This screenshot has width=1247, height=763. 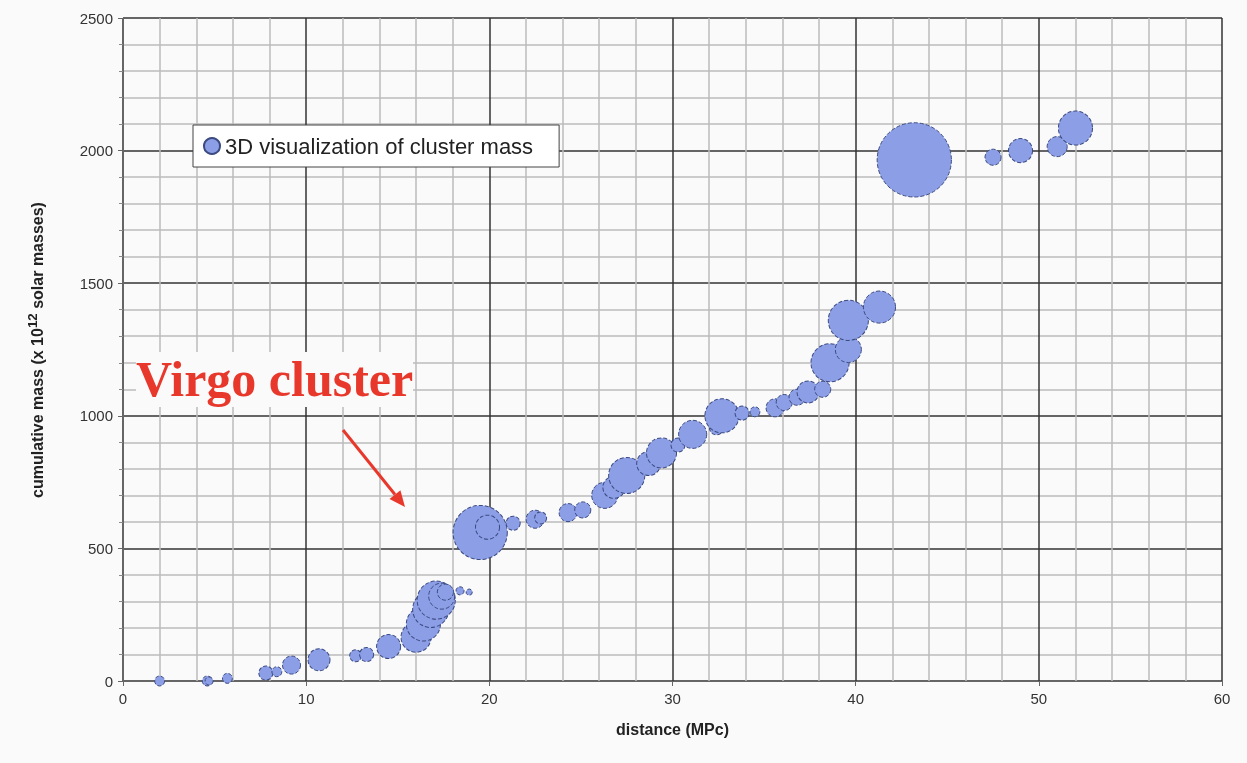 What do you see at coordinates (672, 698) in the screenshot?
I see `x-tick-label: 30` at bounding box center [672, 698].